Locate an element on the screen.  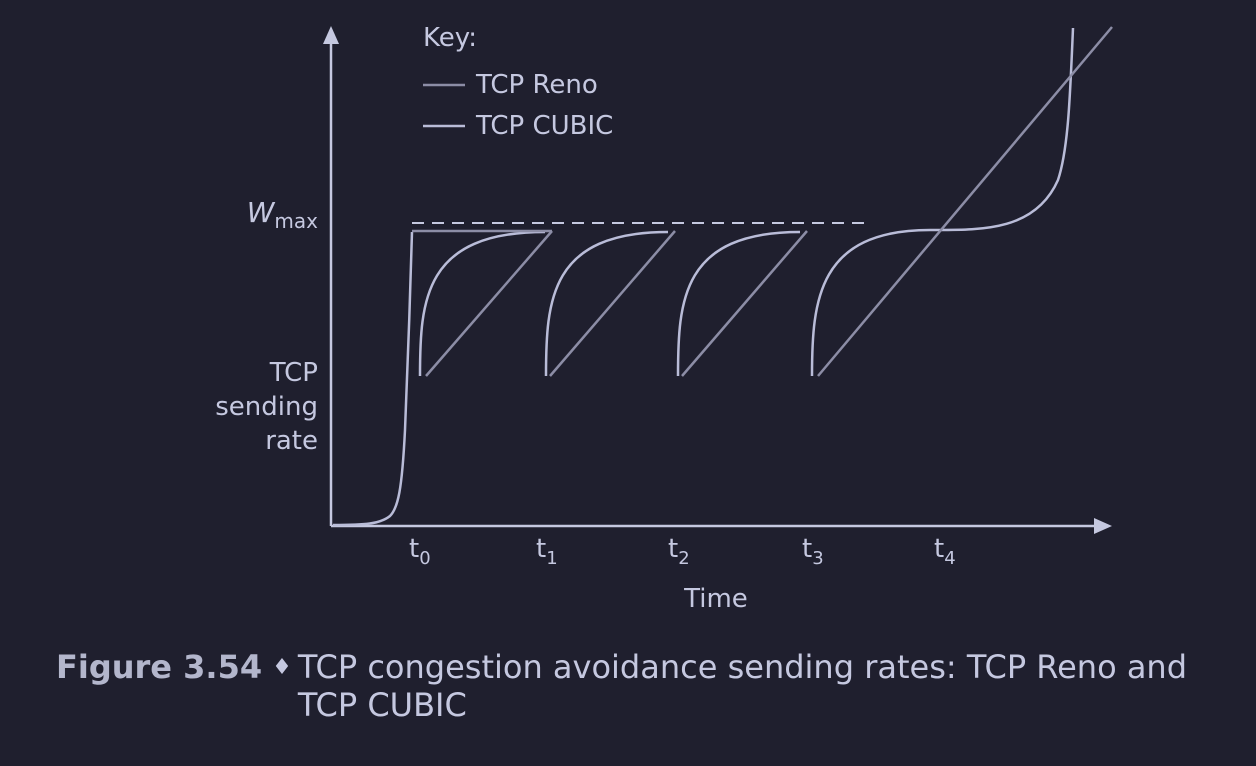
x-axis-ticks: t0 t1 t2 t3 t4 Time is located at coordinates (682, 574).